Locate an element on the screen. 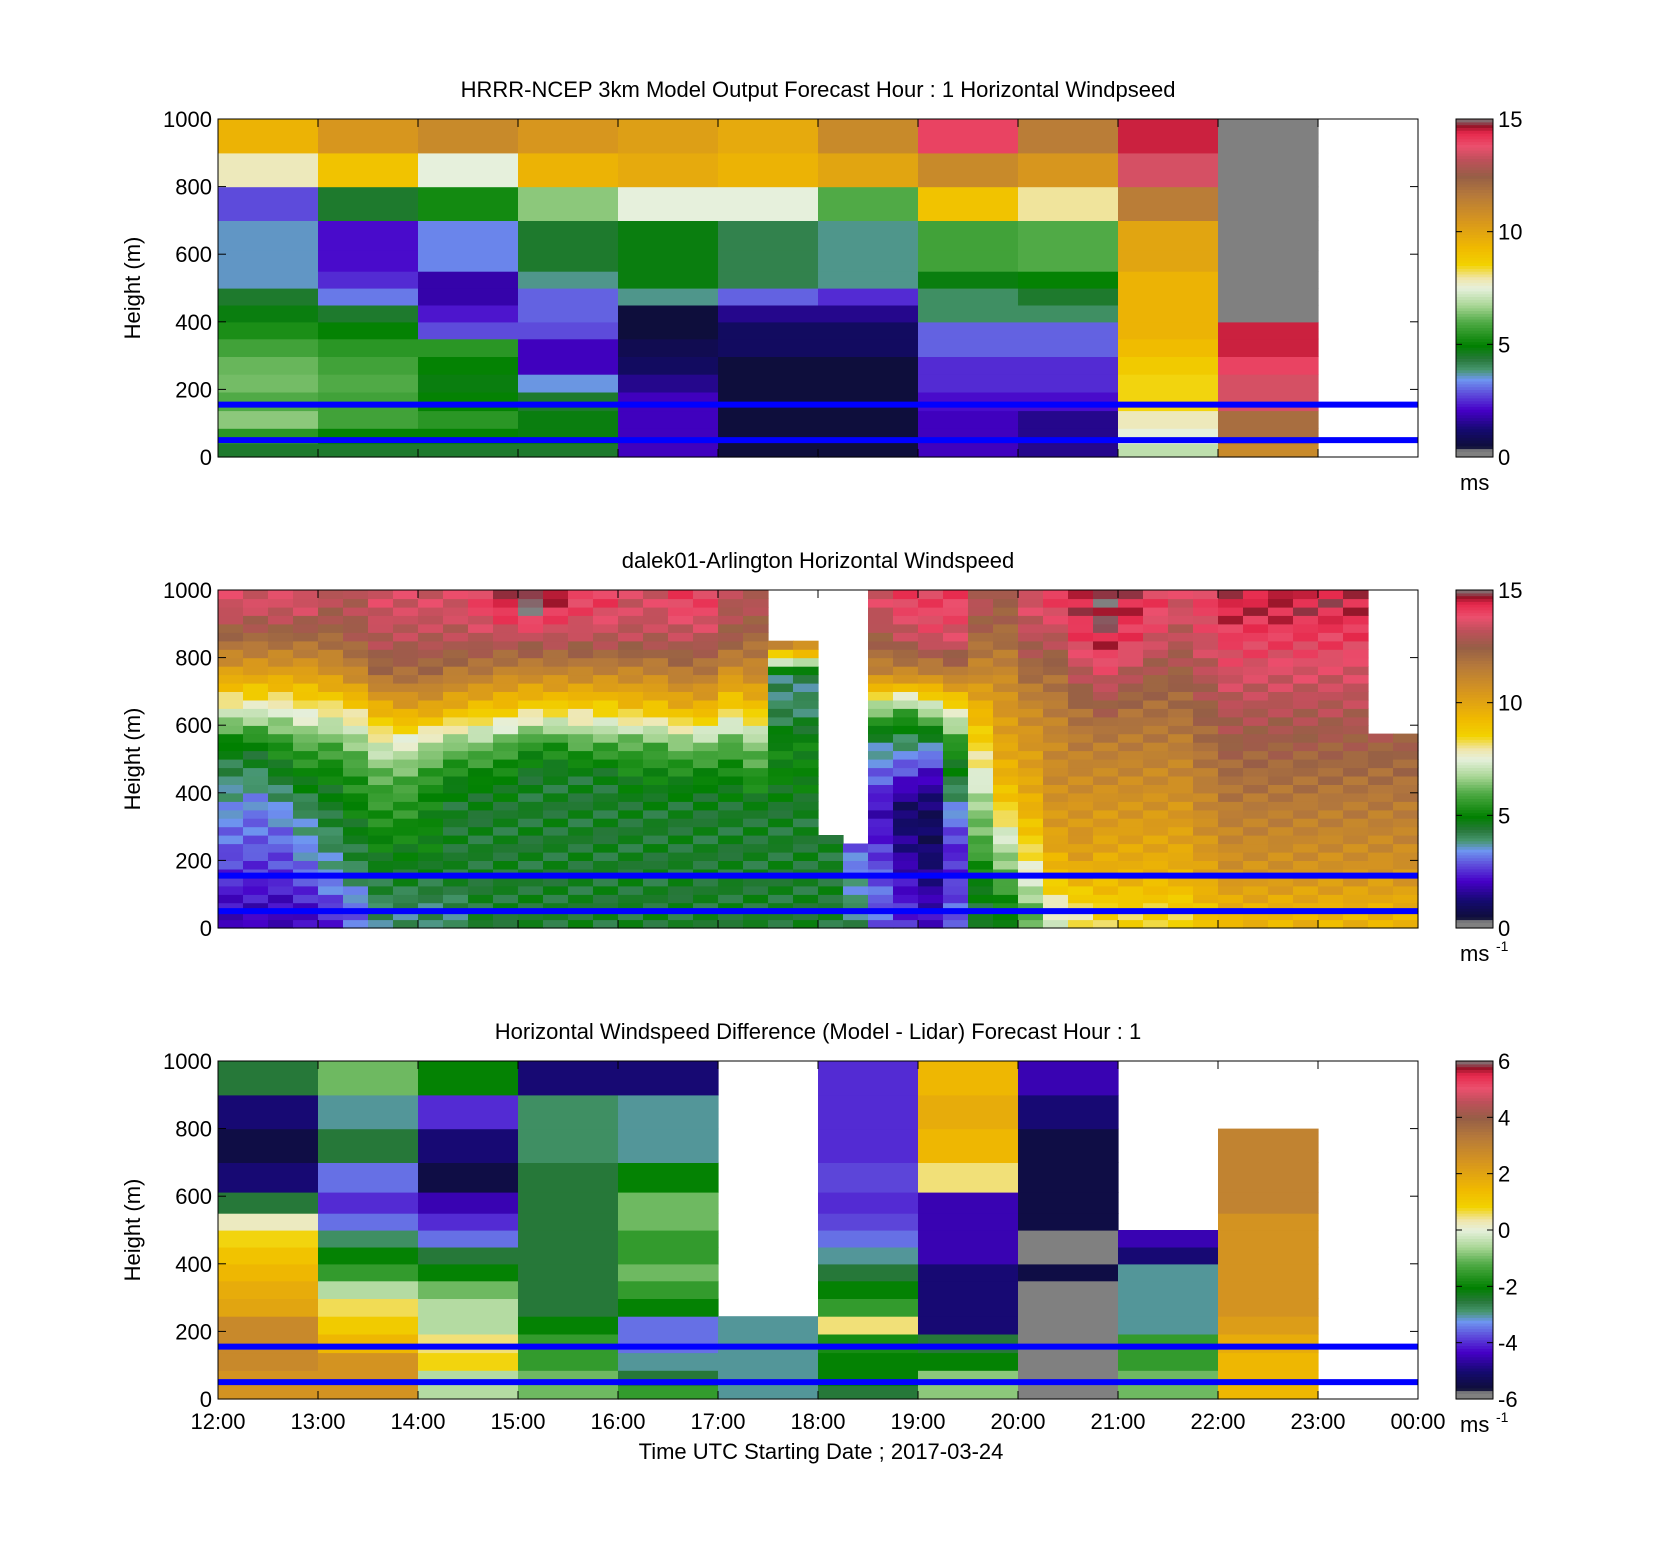 This screenshot has height=1561, width=1680. colorbar-tick-label: 15 is located at coordinates (1510, 119).